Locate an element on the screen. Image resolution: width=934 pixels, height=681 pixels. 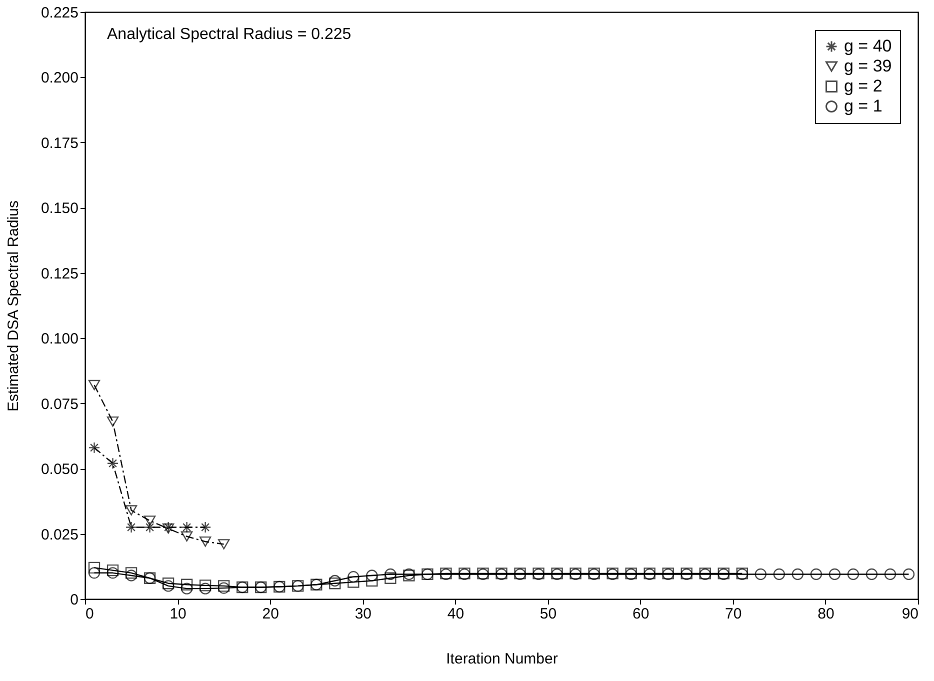
x-tick-label: 40 is located at coordinates (455, 614).